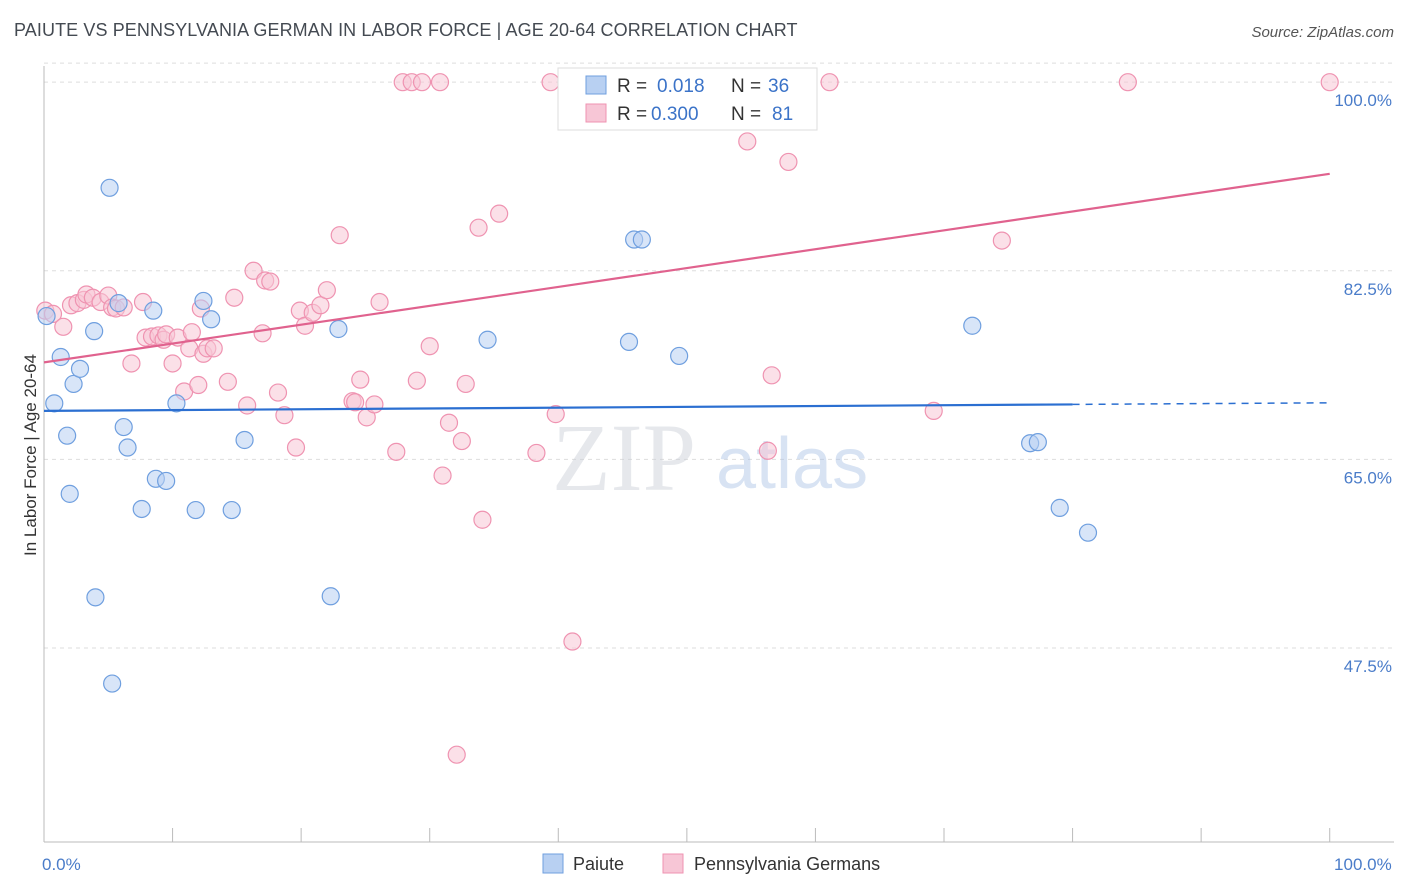 This screenshot has width=1406, height=892. What do you see at coordinates (1363, 864) in the screenshot?
I see `x-tick-label: 100.0%` at bounding box center [1363, 864].